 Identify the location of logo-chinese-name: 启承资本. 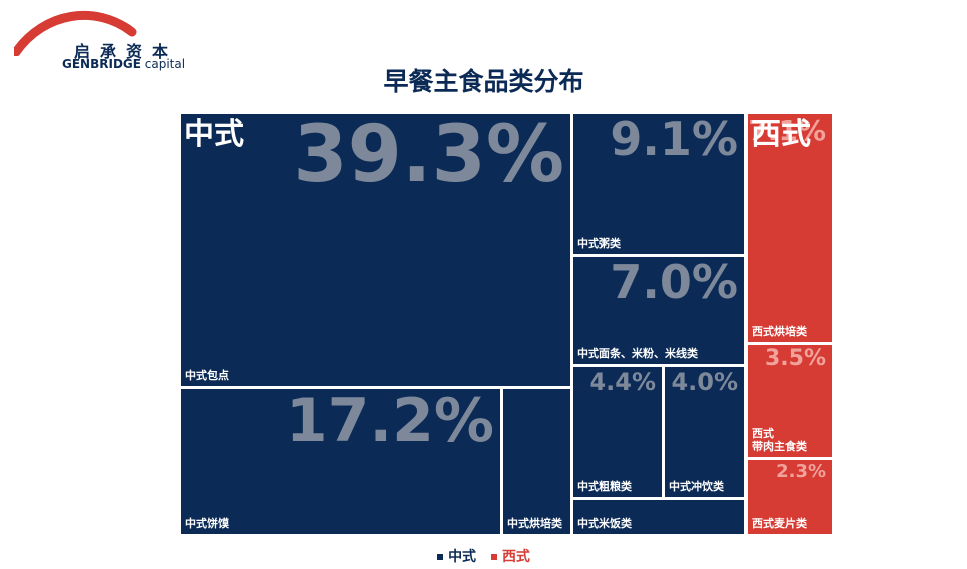
(126, 51).